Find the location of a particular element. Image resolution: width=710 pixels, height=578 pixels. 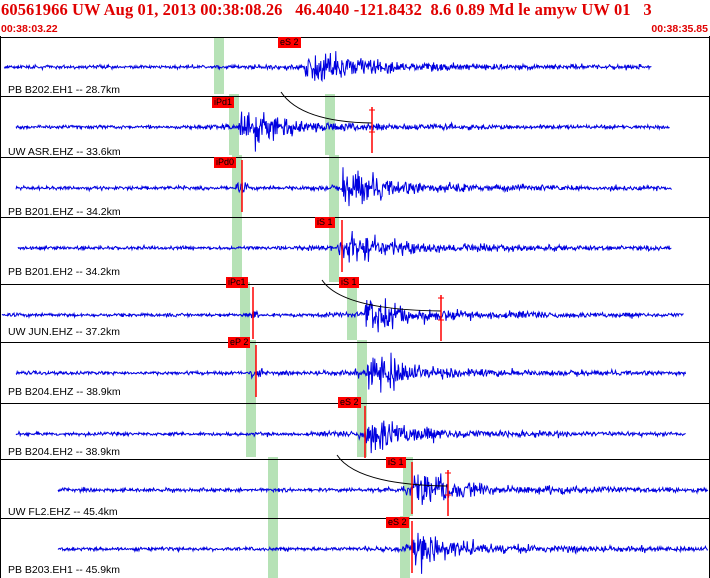

trace-label: UW JUN.EHZ -- 37.2km is located at coordinates (64, 332).